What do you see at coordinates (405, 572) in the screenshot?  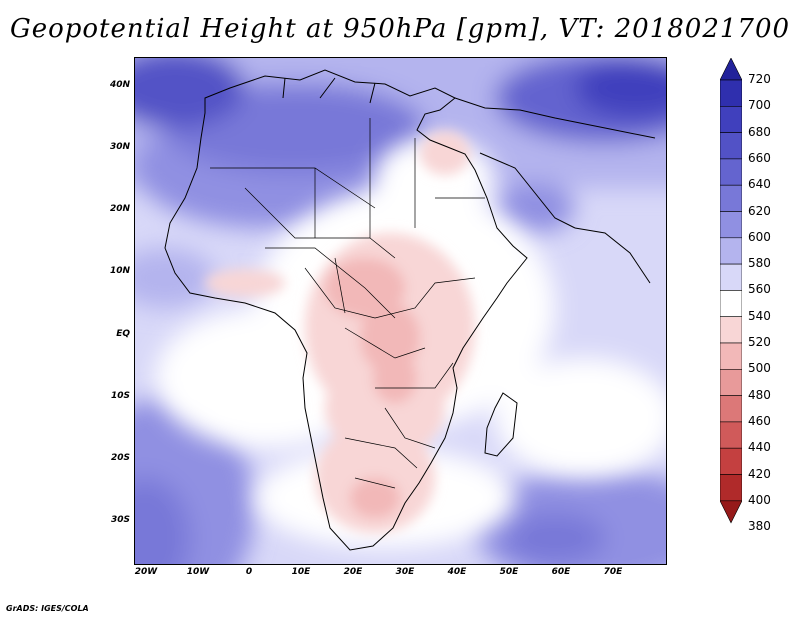 I see `lon-label-30e: 30E` at bounding box center [405, 572].